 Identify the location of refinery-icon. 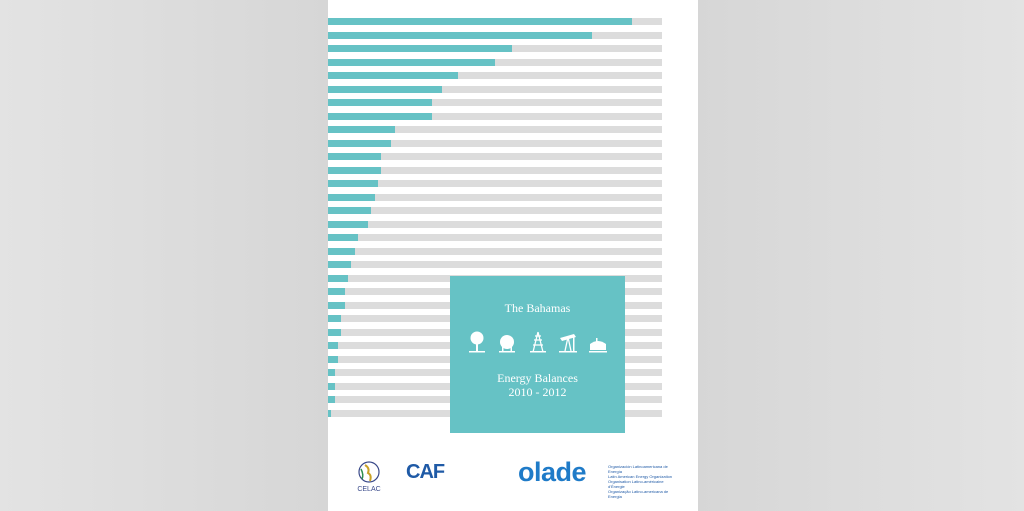
(598, 345).